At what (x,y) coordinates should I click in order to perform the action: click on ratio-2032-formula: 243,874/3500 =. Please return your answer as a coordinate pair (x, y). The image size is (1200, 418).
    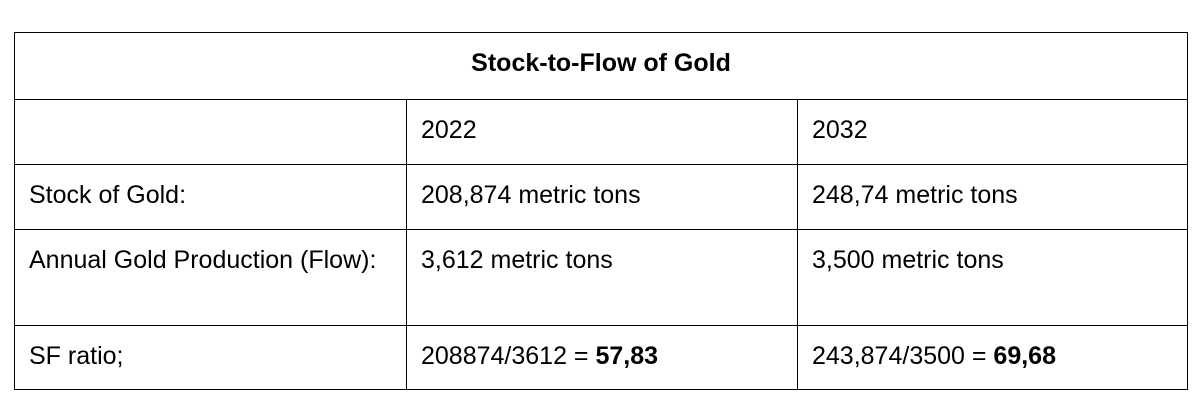
    Looking at the image, I should click on (903, 356).